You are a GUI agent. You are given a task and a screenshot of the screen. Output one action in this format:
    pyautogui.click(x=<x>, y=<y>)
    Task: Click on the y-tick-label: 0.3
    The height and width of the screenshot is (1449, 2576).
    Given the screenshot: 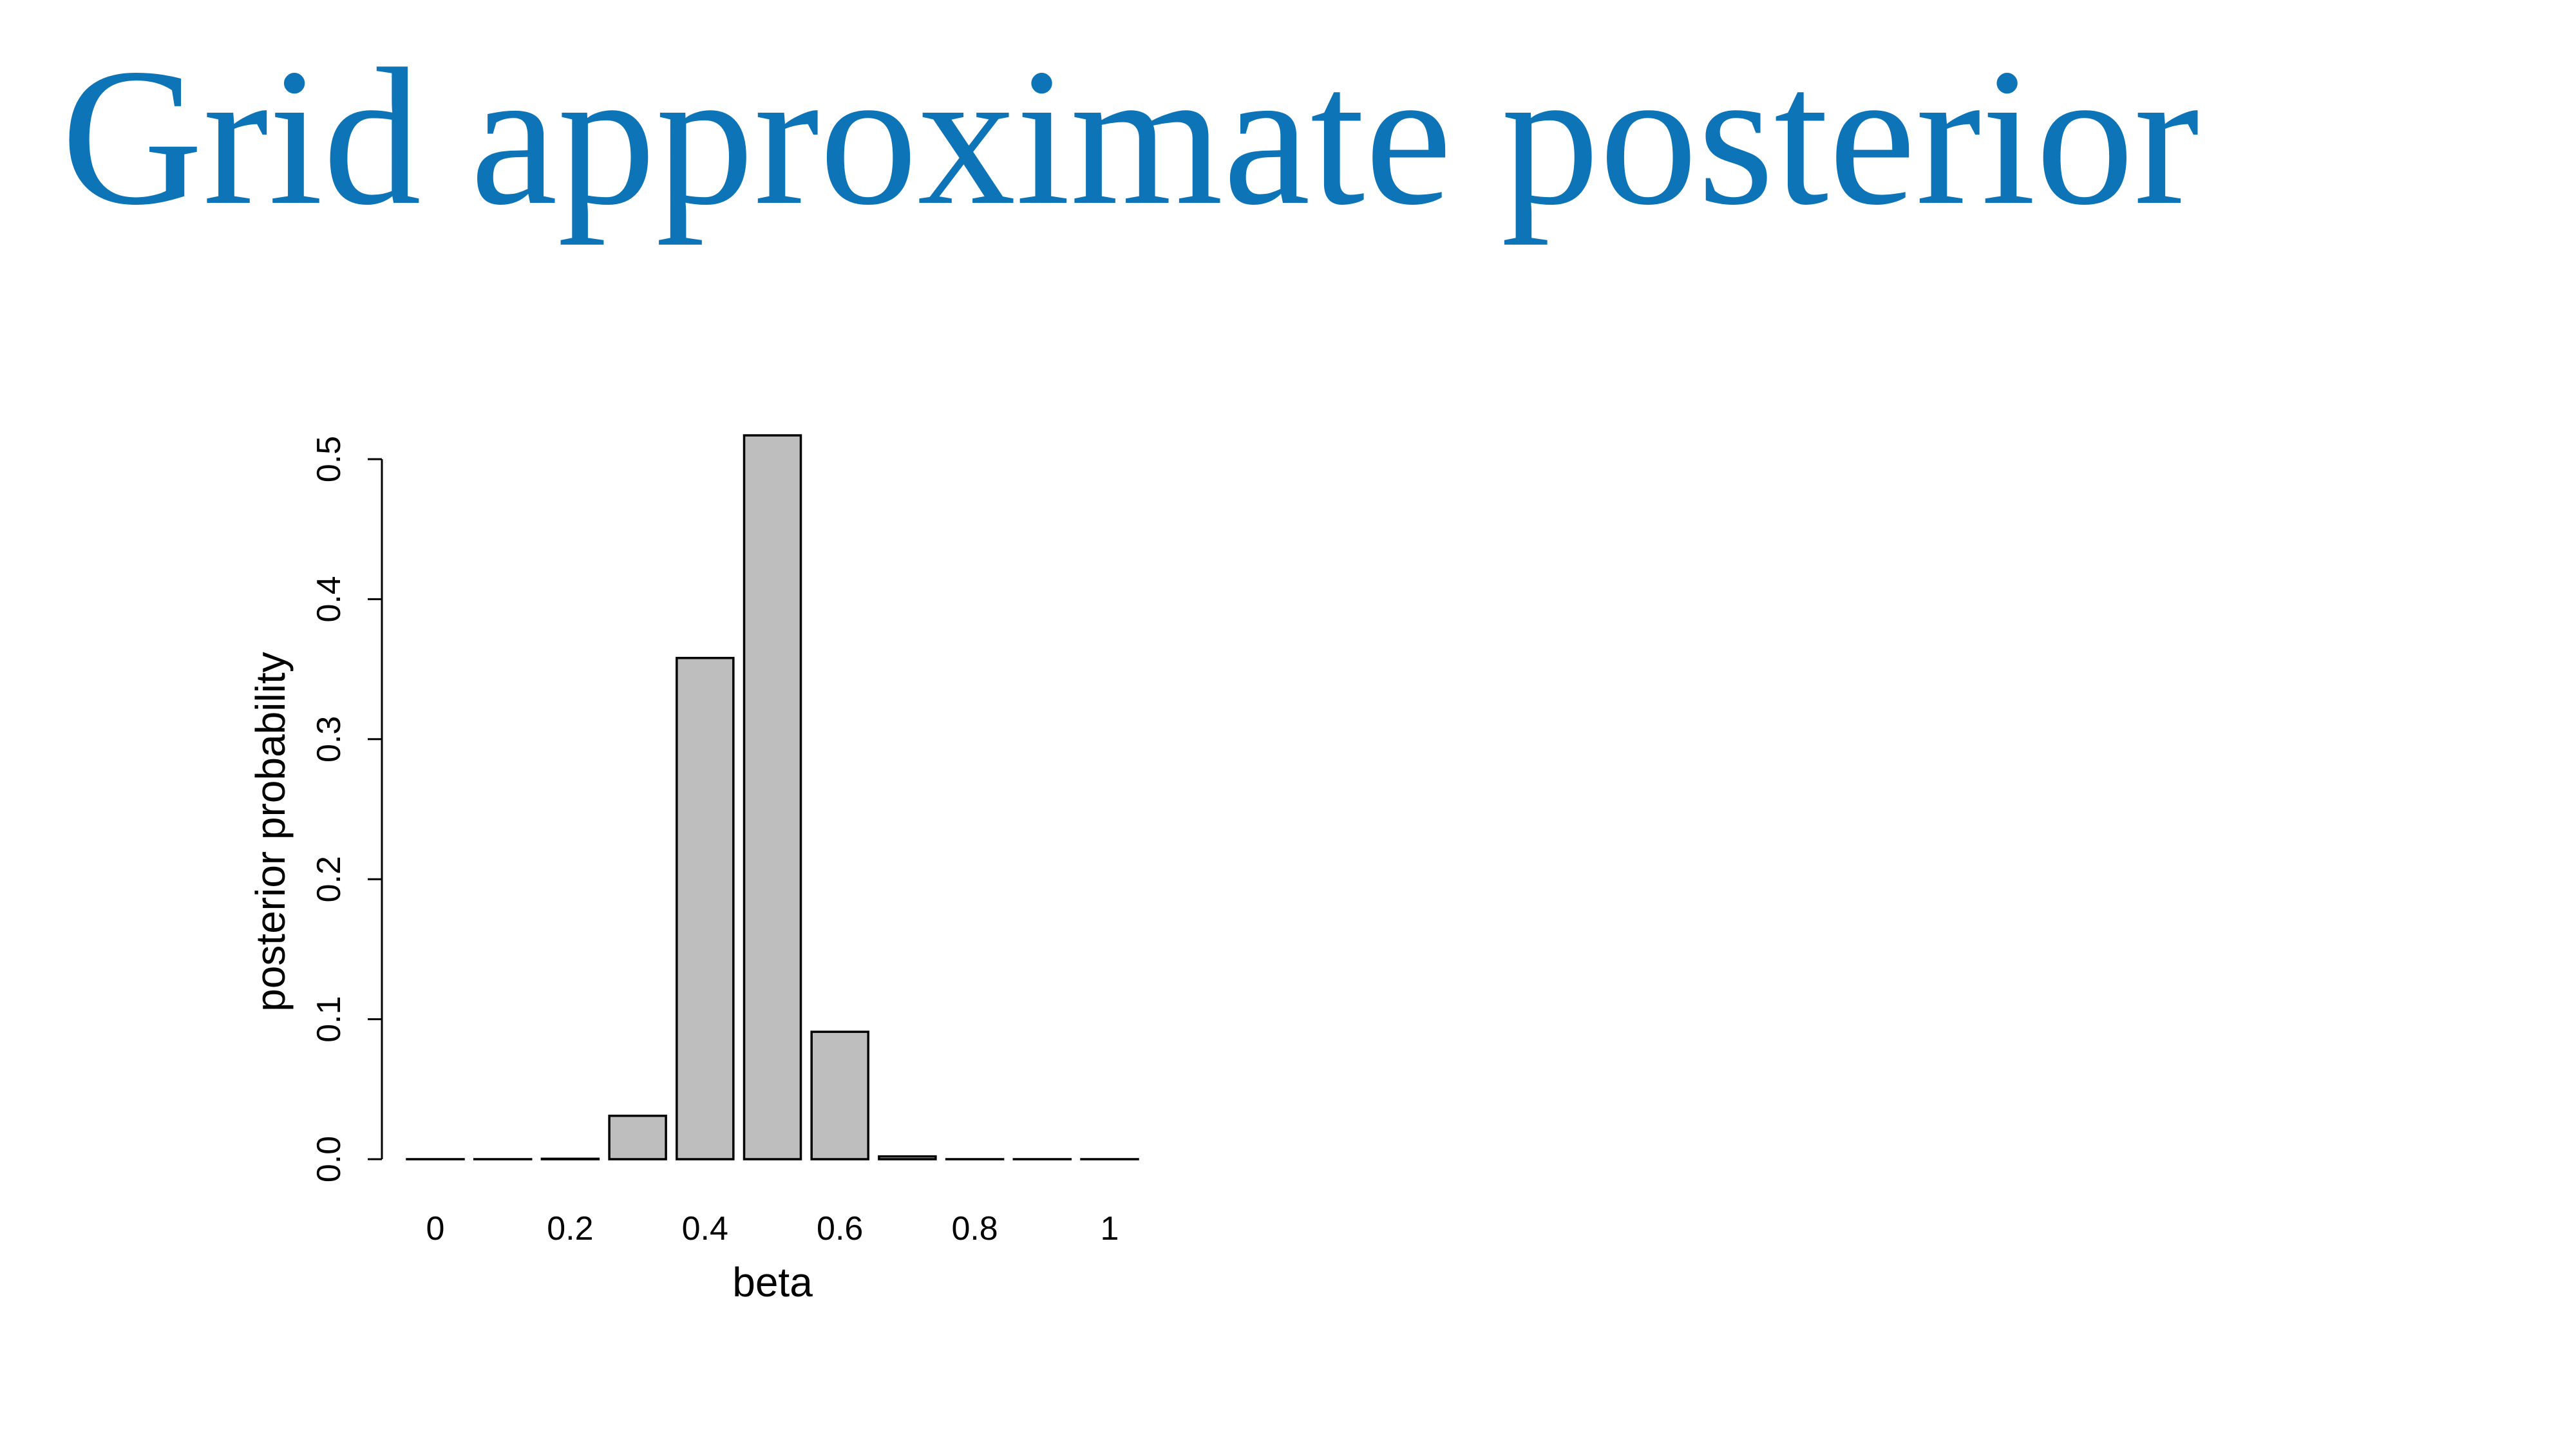 What is the action you would take?
    pyautogui.click(x=329, y=739)
    